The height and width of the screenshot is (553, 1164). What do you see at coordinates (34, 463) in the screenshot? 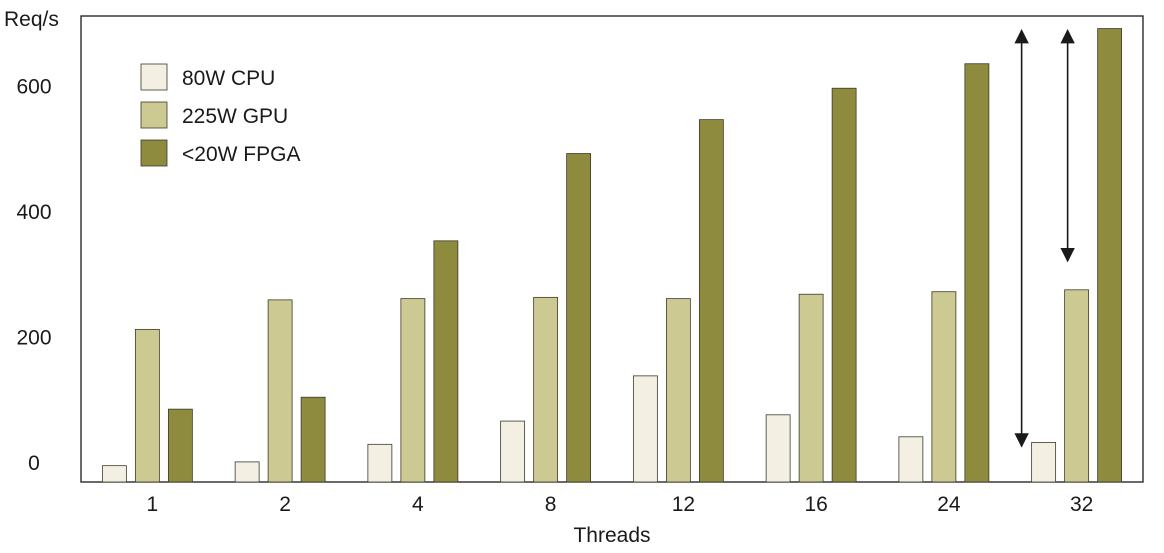
I see `y-tick-label: 0` at bounding box center [34, 463].